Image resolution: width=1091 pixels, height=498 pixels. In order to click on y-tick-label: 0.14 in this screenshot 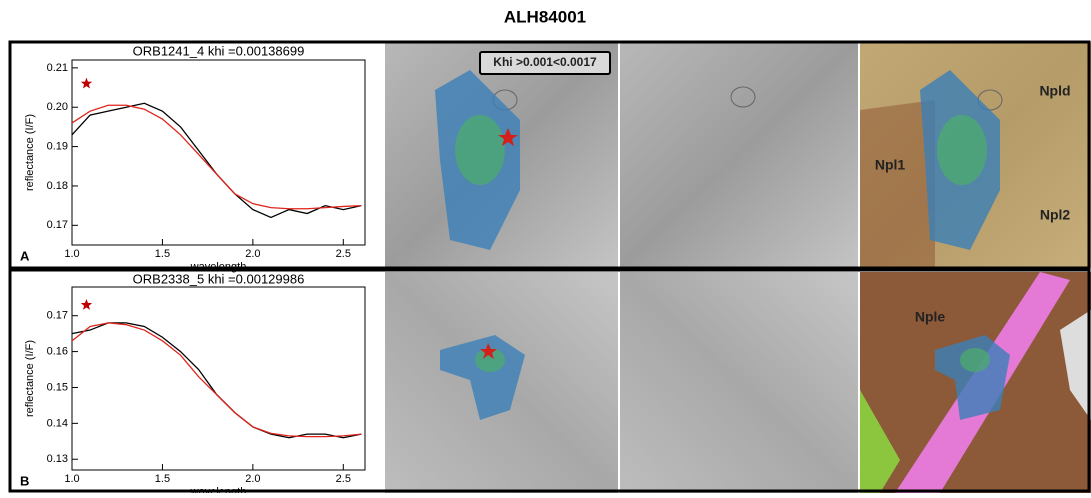, I will do `click(57, 423)`.